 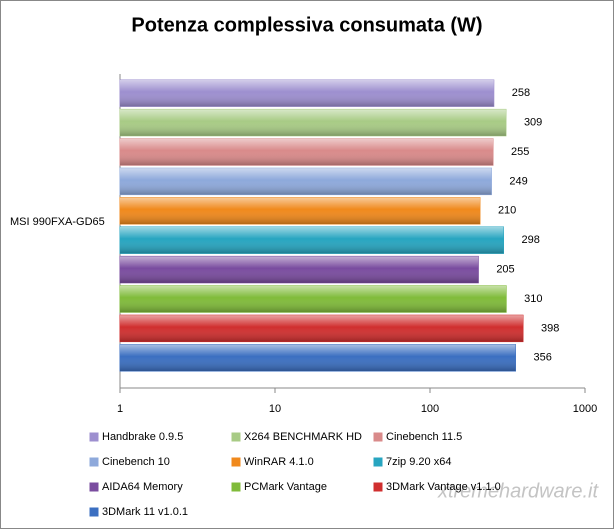 I want to click on data-label: 310, so click(x=533, y=299).